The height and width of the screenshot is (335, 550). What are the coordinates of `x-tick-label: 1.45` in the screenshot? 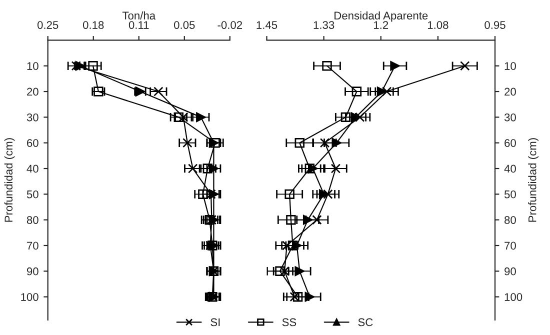 It's located at (267, 25).